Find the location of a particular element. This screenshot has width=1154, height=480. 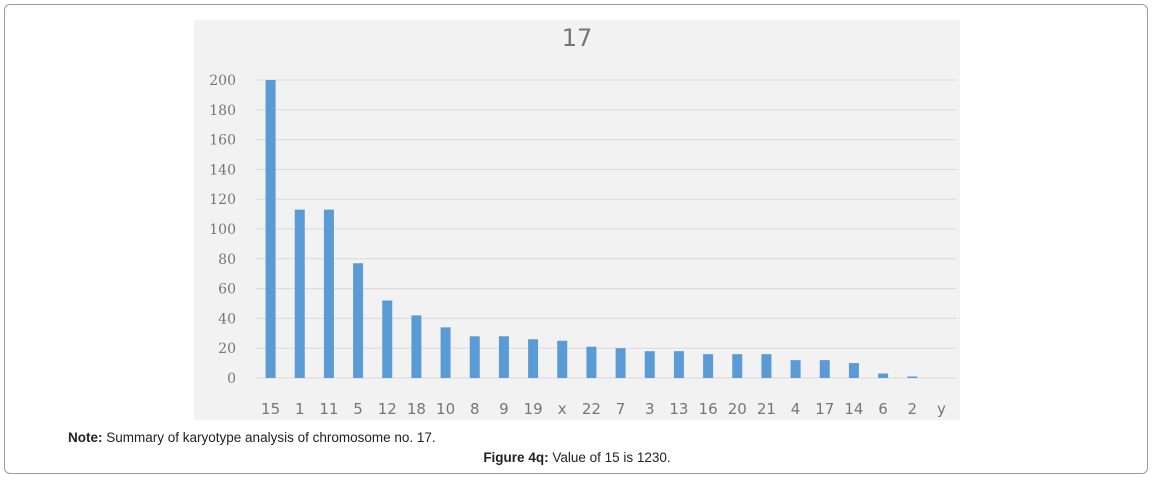

x-tick-label: 9 is located at coordinates (504, 409).